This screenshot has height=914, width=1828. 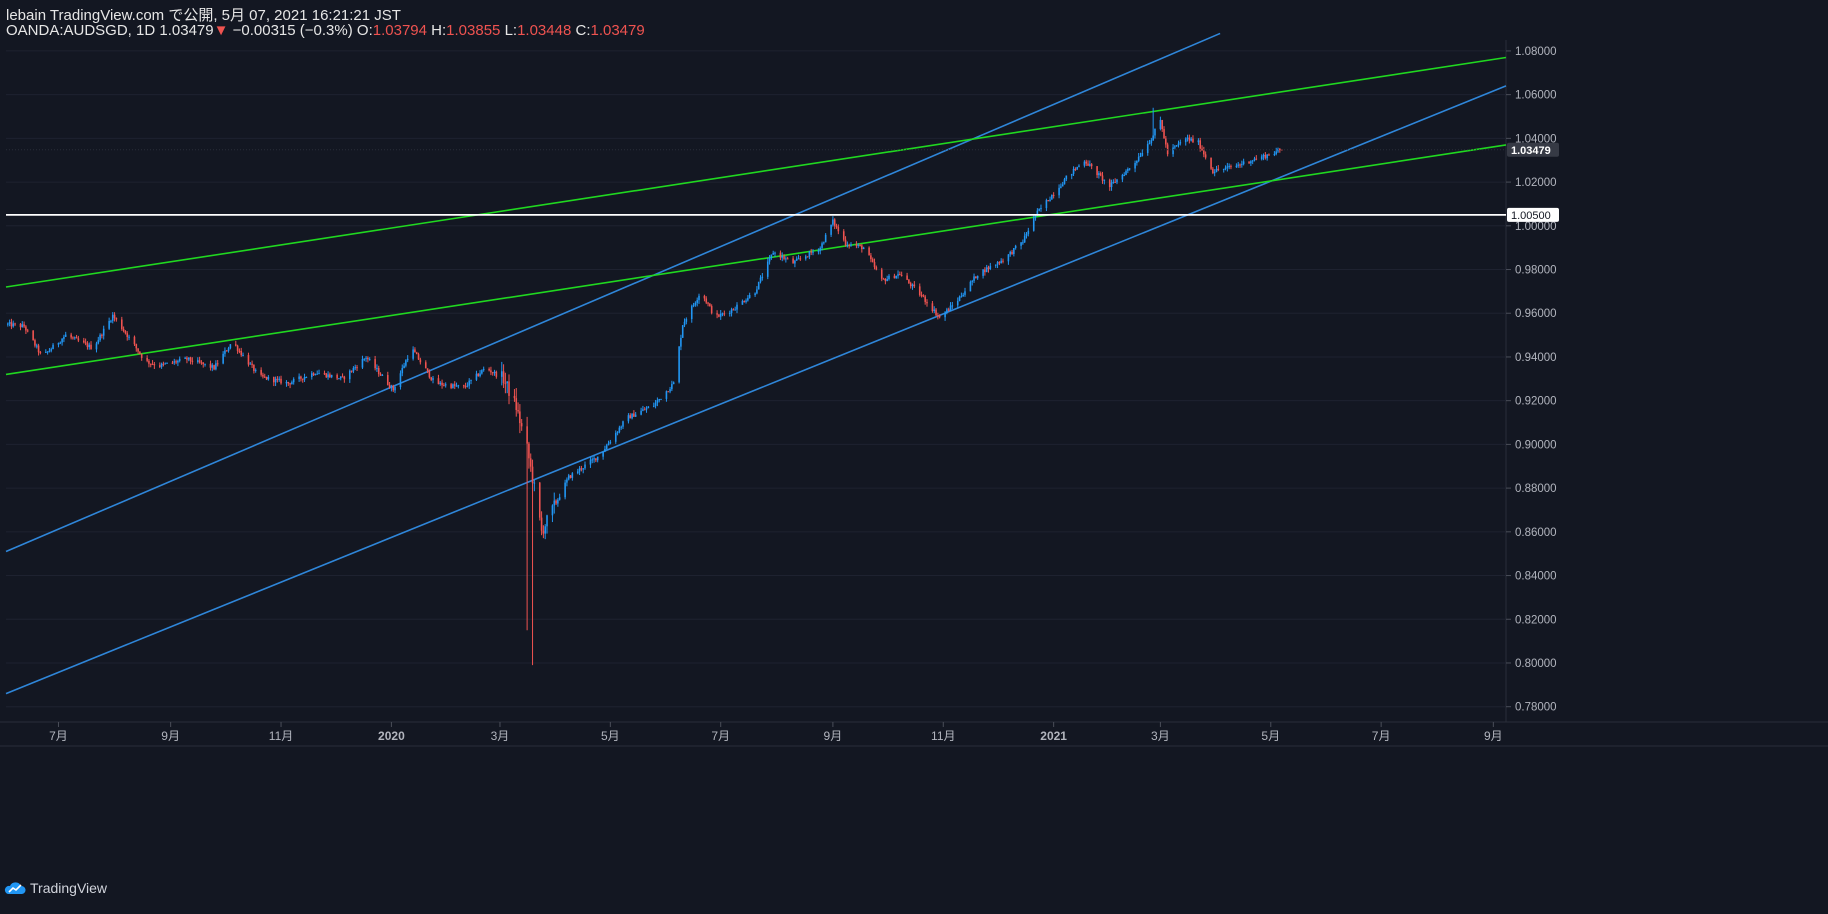 What do you see at coordinates (1536, 445) in the screenshot?
I see `y-tick-label: 0.90000` at bounding box center [1536, 445].